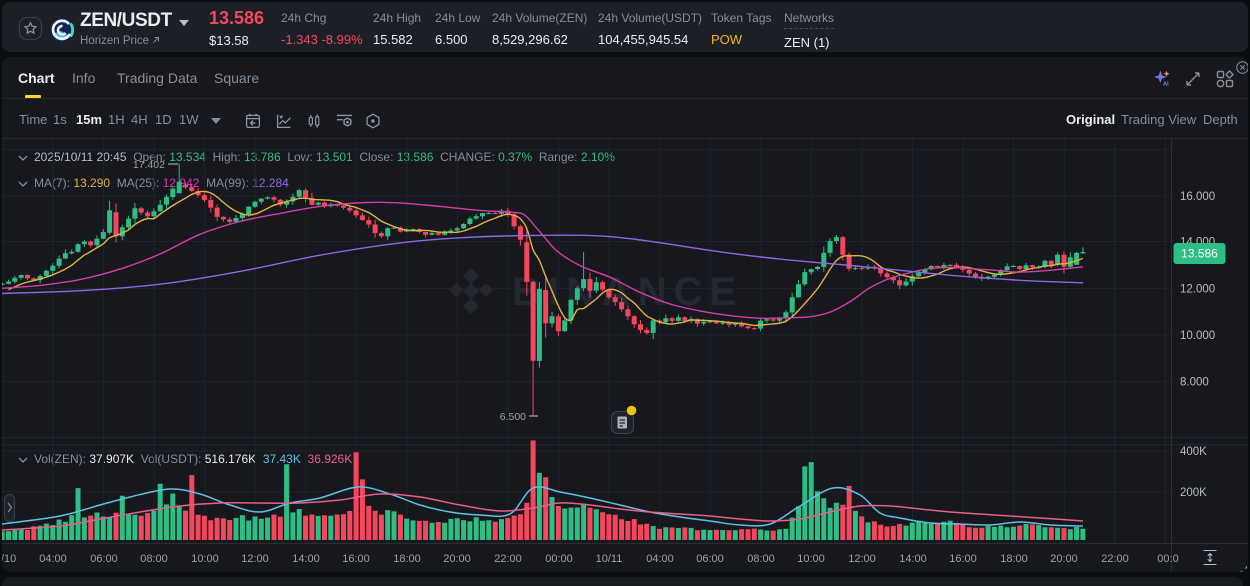 This screenshot has height=586, width=1250. Describe the element at coordinates (1193, 452) in the screenshot. I see `svg-text: 400K` at that location.